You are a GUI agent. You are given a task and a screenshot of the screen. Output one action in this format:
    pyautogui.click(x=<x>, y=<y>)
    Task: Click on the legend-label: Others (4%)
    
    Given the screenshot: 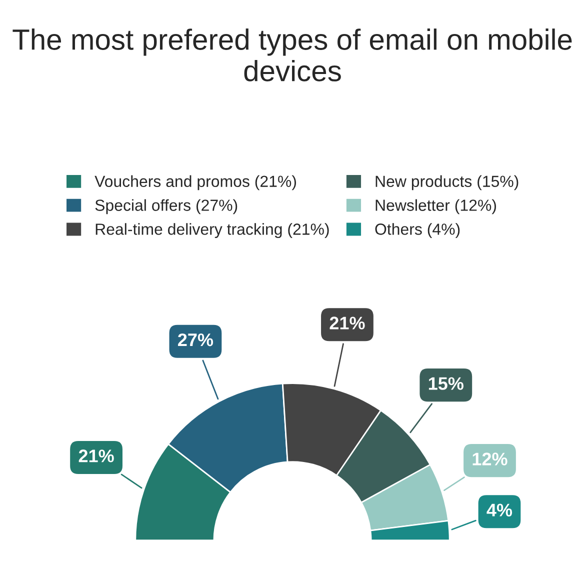 What is the action you would take?
    pyautogui.click(x=417, y=230)
    